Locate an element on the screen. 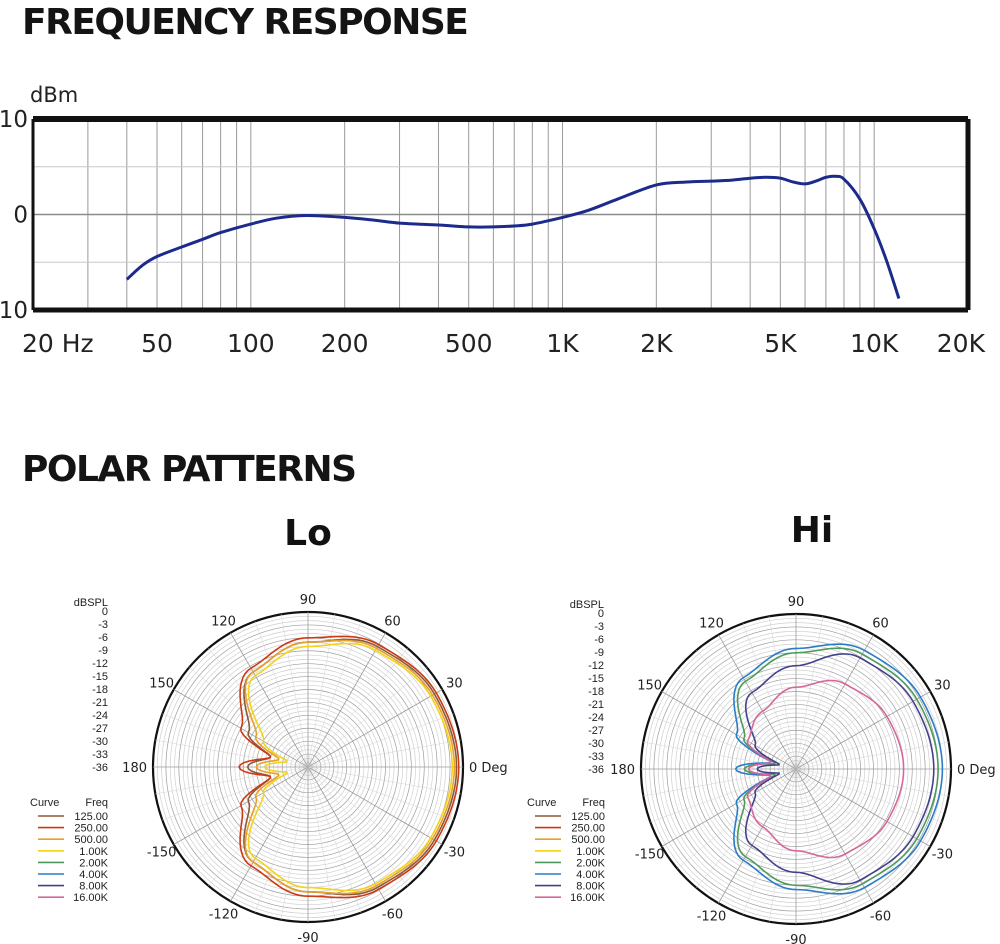 This screenshot has height=944, width=1000. x-tick-label: 50 is located at coordinates (157, 343).